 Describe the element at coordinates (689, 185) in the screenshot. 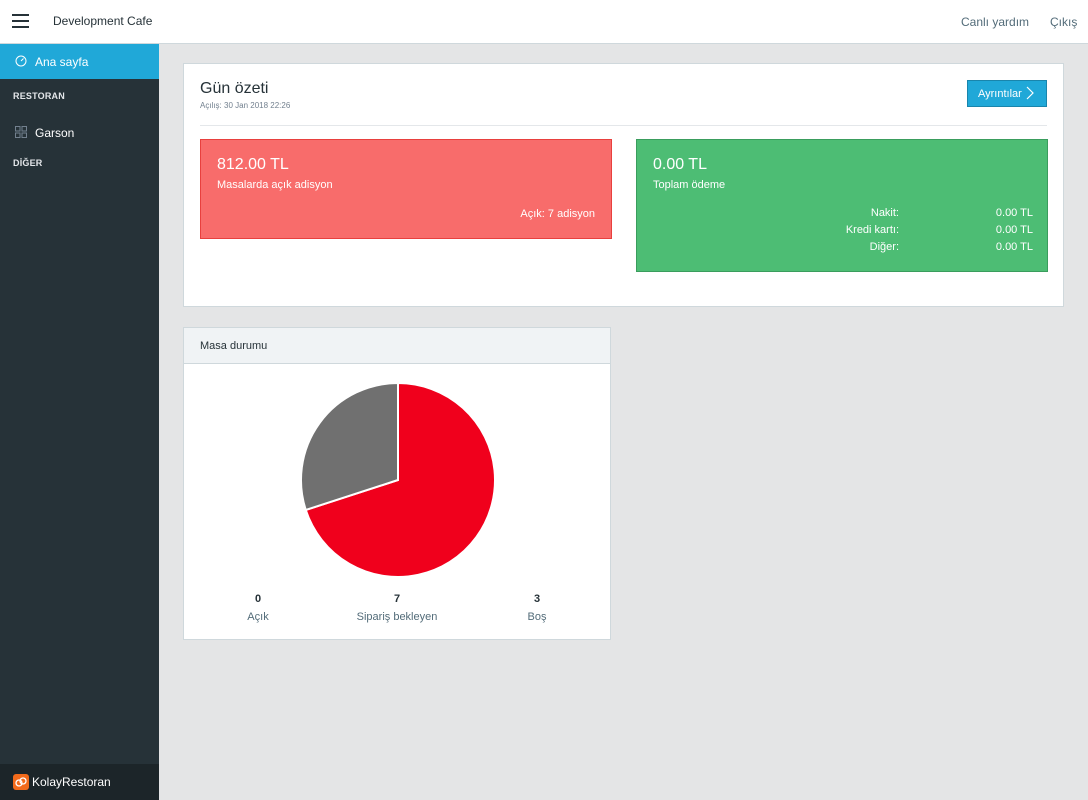

I see `payments-label: Toplam ödeme` at that location.